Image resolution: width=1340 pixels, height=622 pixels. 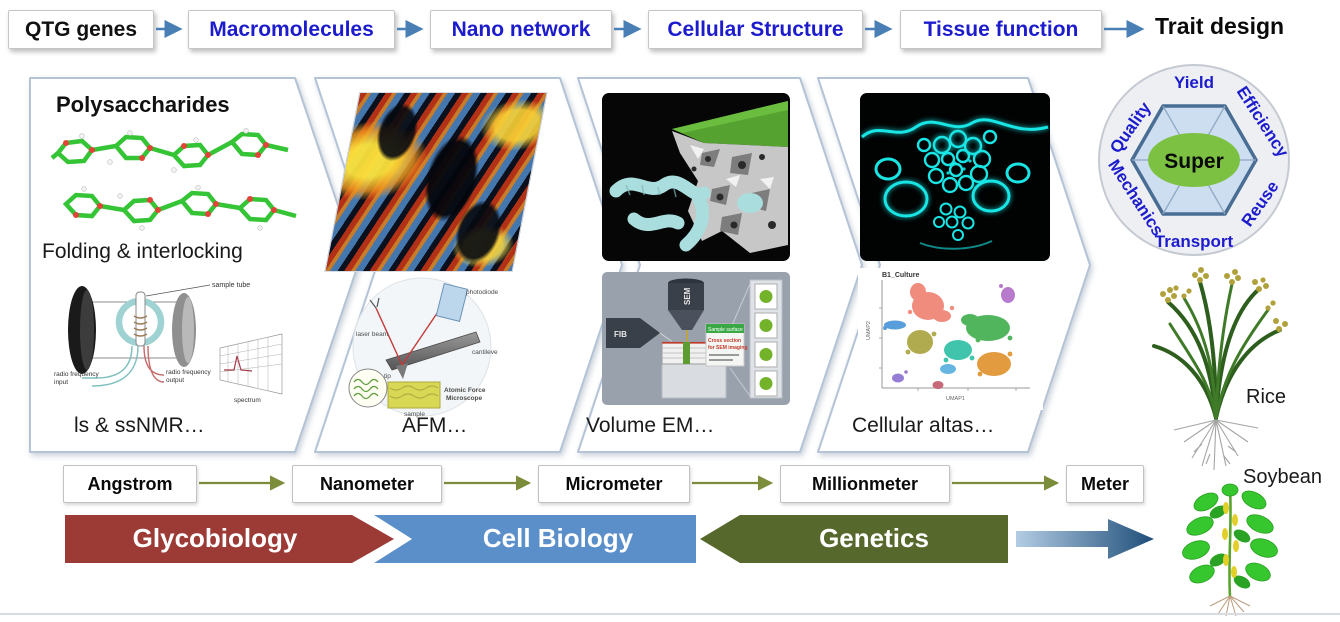 I want to click on em-label-fib: FIB, so click(x=620, y=334).